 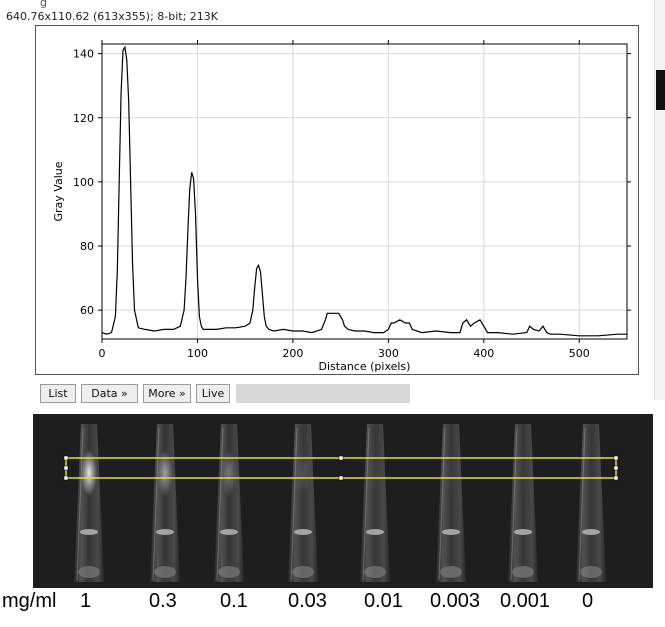 I want to click on concentration-label: 1, so click(x=86, y=601).